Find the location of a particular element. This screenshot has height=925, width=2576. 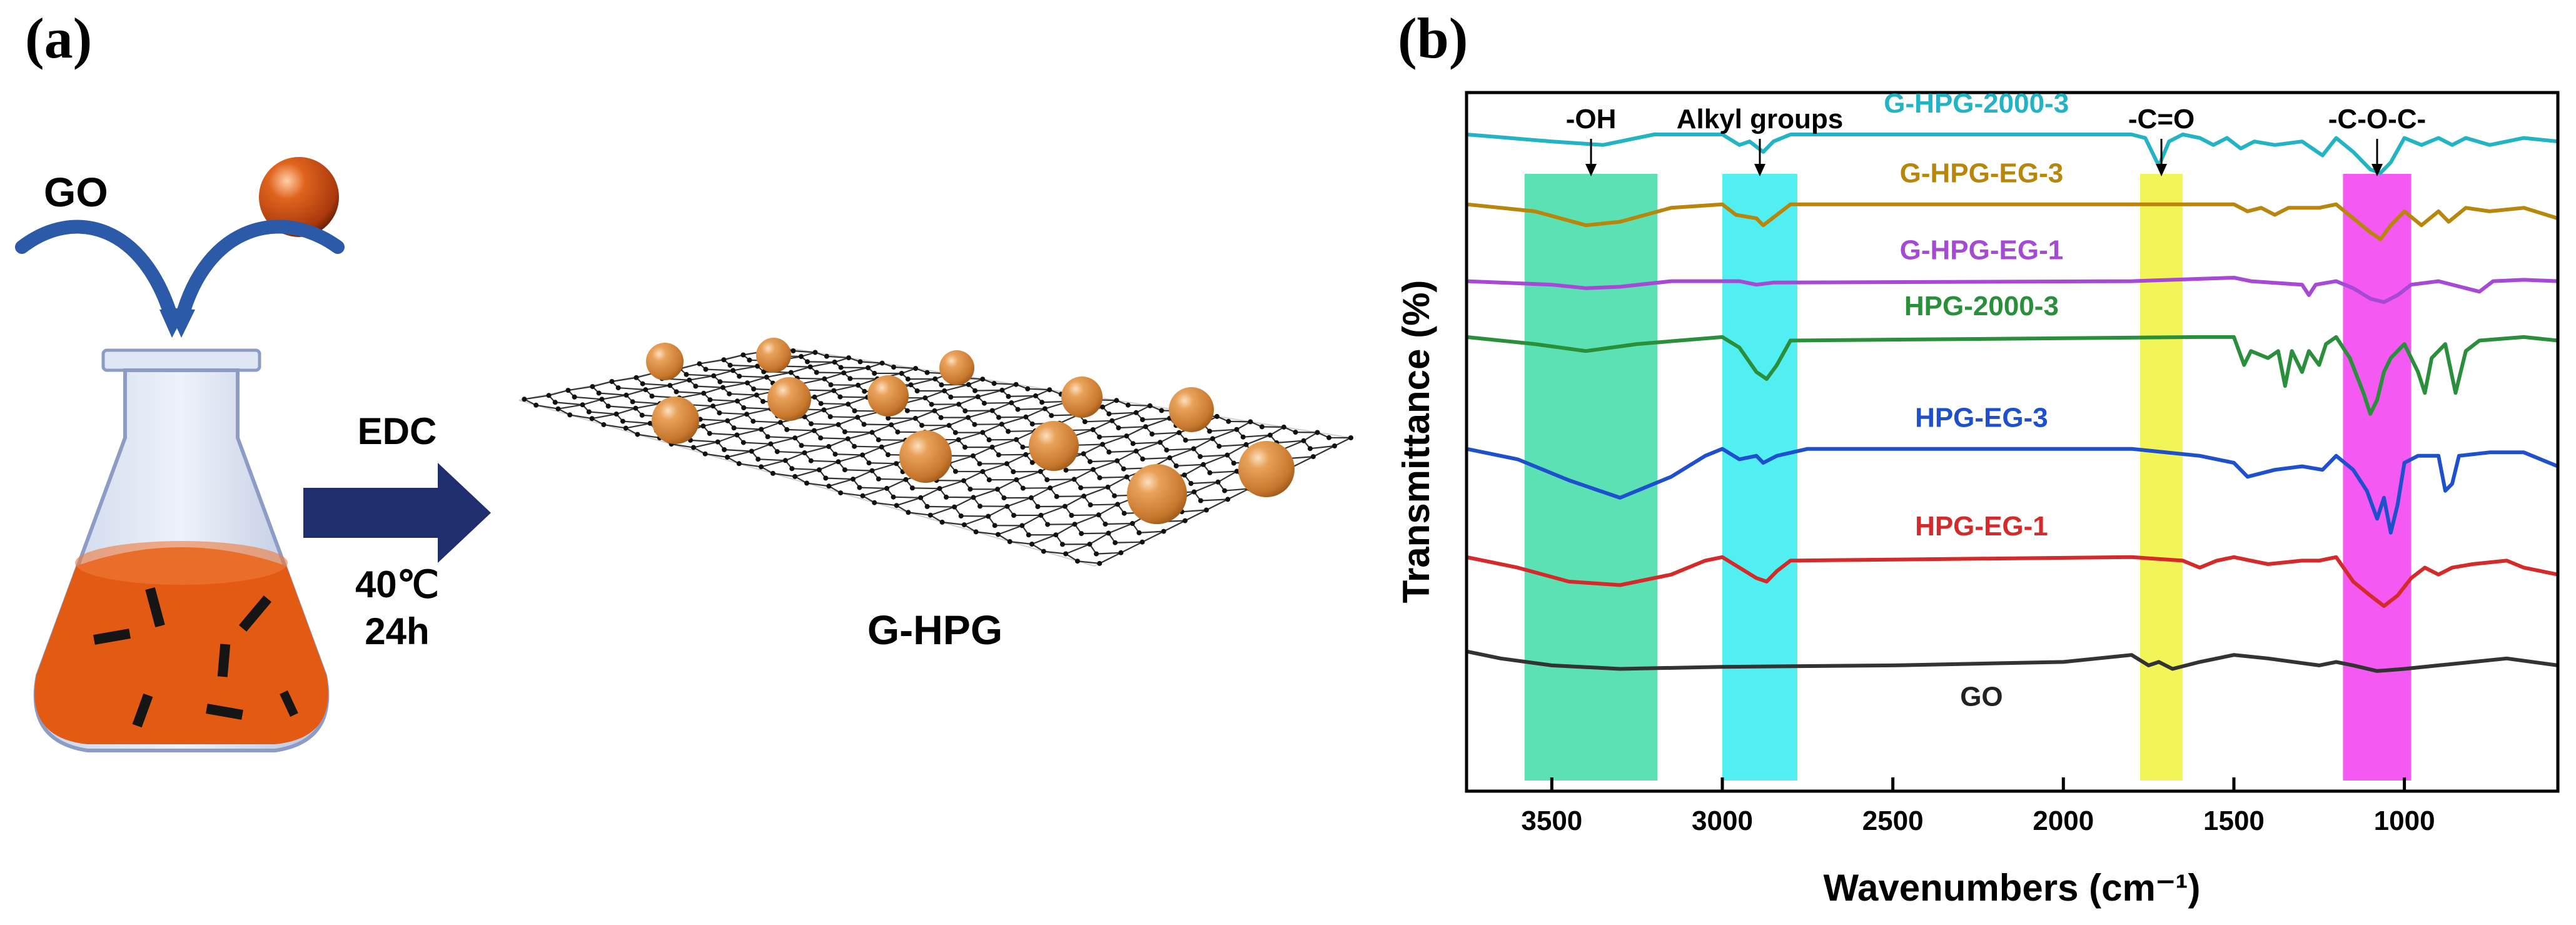

x-tick-label-3000: 3000 is located at coordinates (1722, 821).